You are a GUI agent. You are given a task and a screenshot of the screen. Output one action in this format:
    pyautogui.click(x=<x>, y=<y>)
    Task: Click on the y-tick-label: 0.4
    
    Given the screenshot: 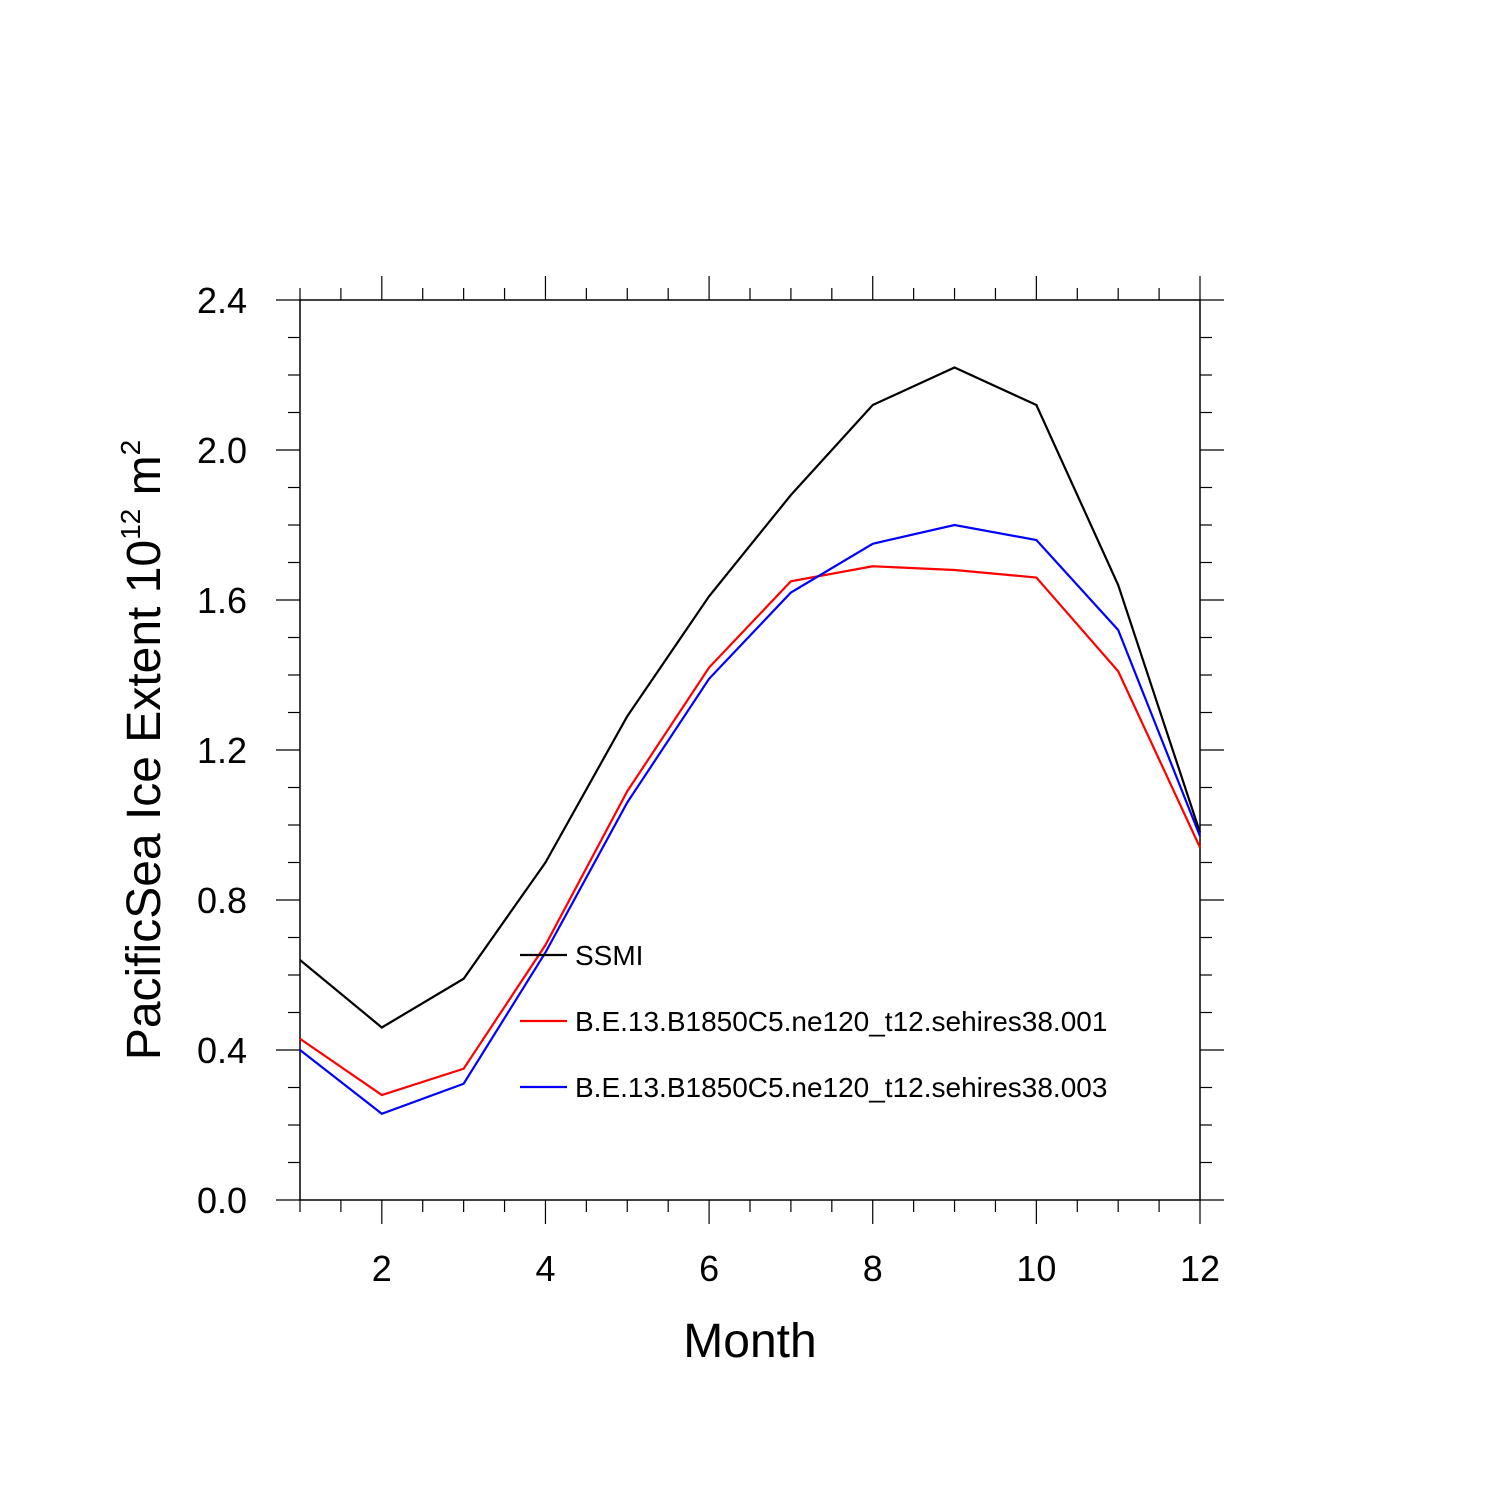 What is the action you would take?
    pyautogui.click(x=222, y=1050)
    